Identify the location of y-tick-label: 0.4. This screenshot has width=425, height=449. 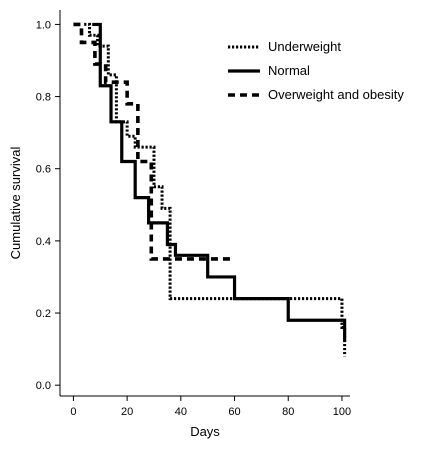
(43, 242).